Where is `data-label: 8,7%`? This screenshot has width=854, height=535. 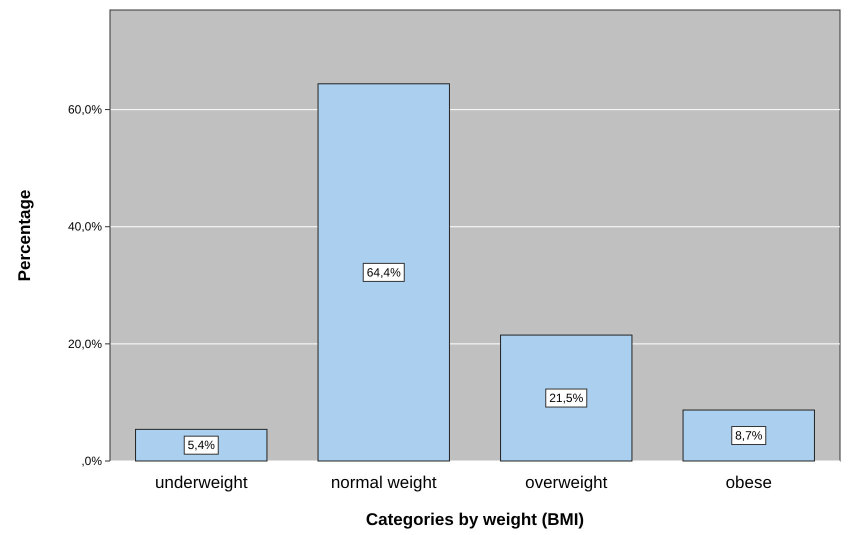 data-label: 8,7% is located at coordinates (749, 435).